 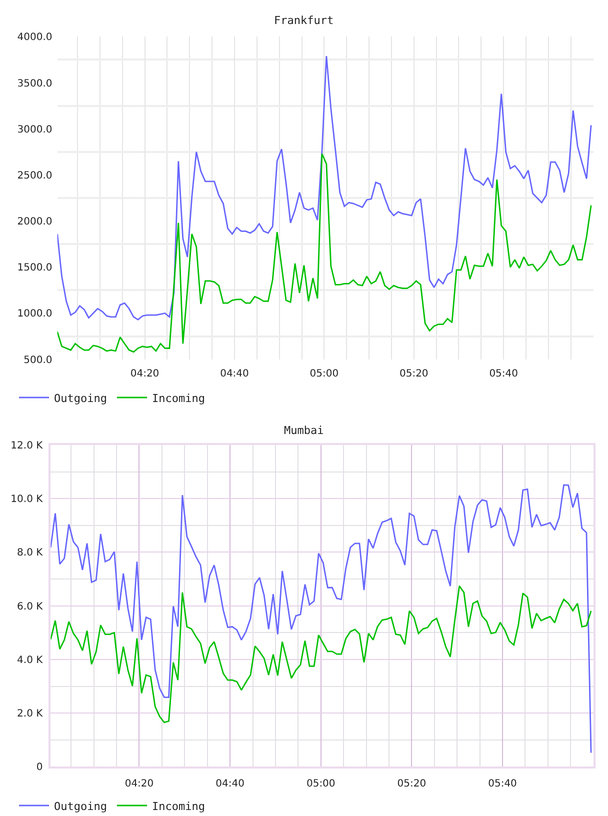 I want to click on y-tick-label: 1500.0, so click(x=34, y=268).